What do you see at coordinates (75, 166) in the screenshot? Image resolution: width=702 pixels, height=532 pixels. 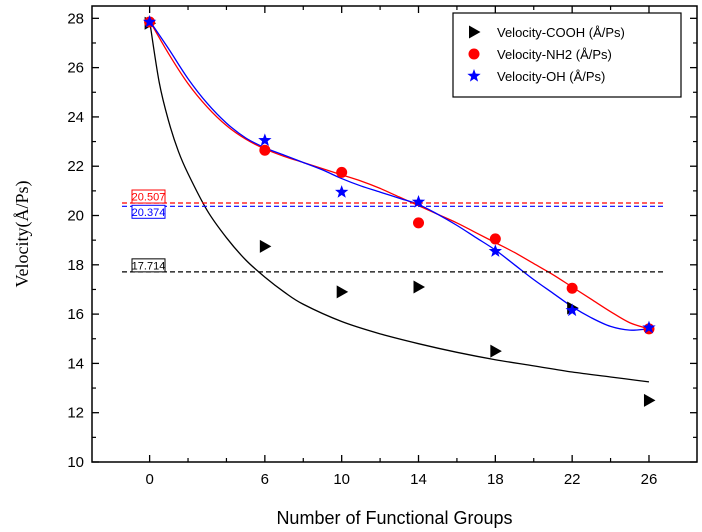 I see `y-tick-label-6: 22` at bounding box center [75, 166].